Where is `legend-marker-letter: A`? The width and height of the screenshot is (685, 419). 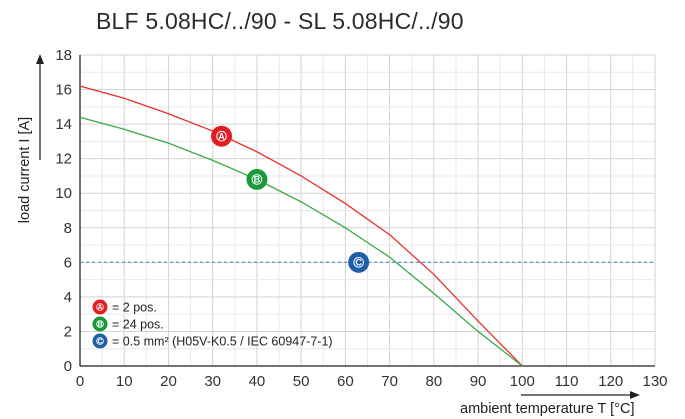 legend-marker-letter: A is located at coordinates (99, 308).